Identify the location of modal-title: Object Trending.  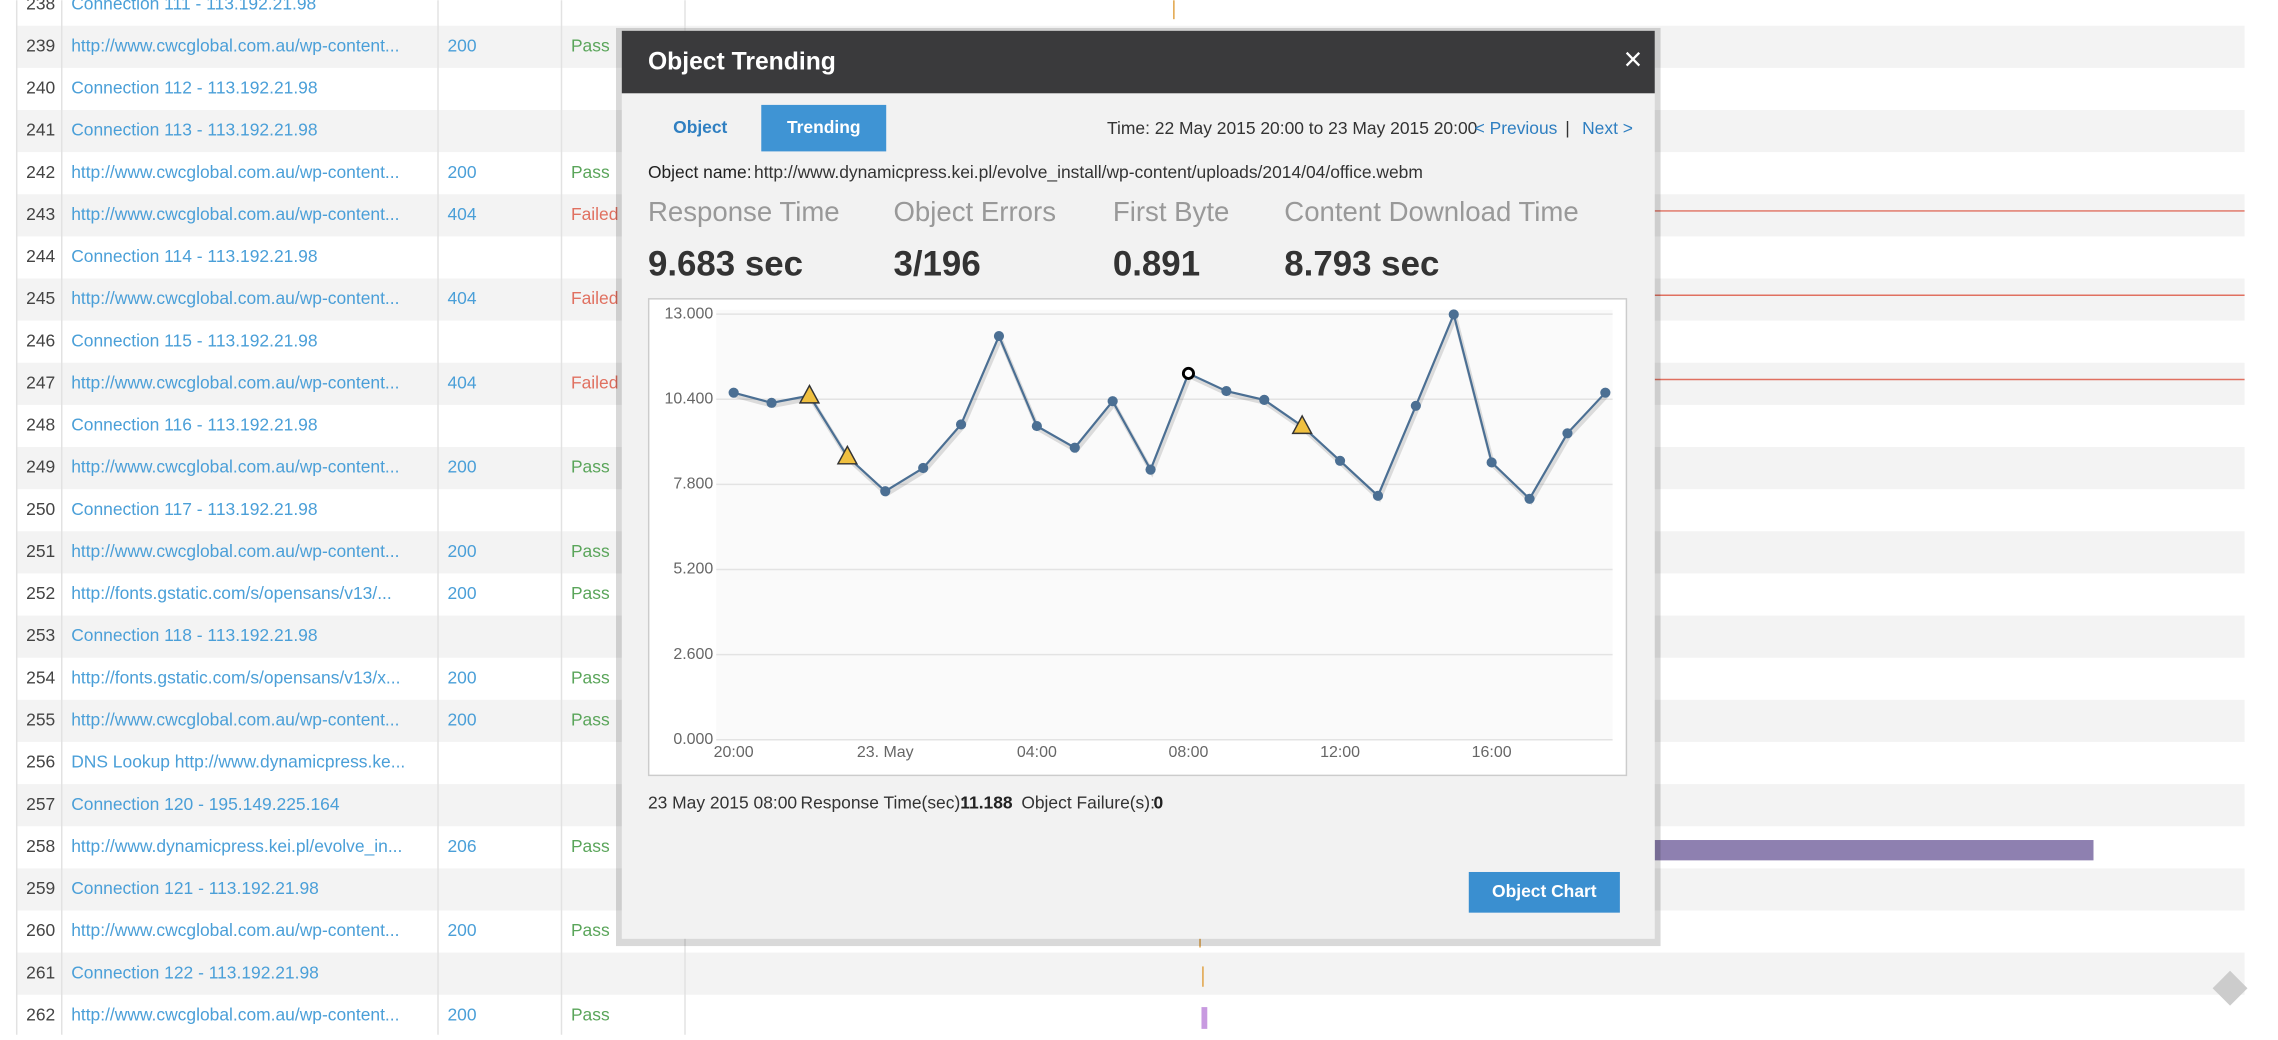
(742, 61).